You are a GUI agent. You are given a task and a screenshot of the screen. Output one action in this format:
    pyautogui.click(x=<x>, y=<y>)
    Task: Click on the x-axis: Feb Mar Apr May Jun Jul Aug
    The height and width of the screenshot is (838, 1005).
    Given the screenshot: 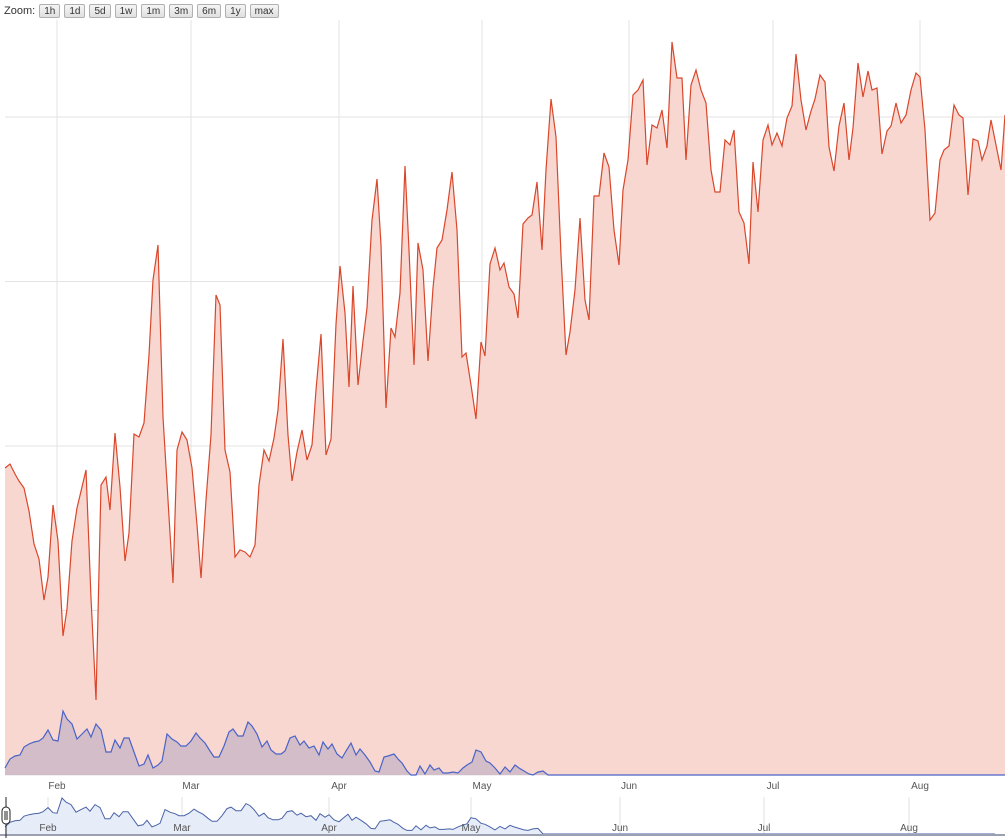 What is the action you would take?
    pyautogui.click(x=488, y=786)
    